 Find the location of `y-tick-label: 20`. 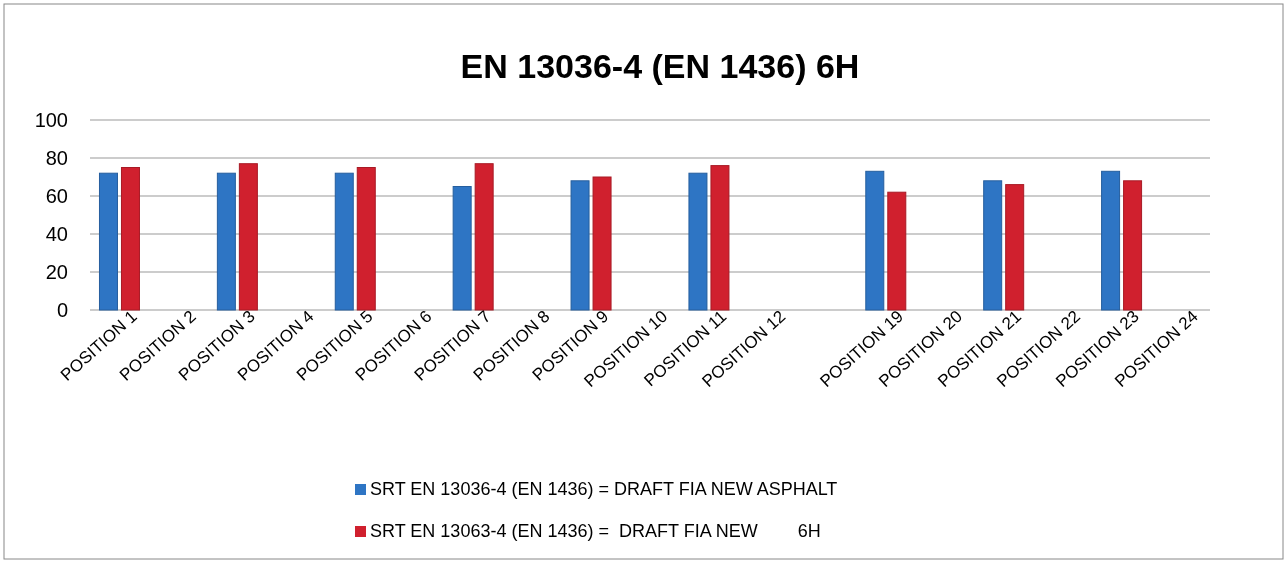

y-tick-label: 20 is located at coordinates (56, 271).